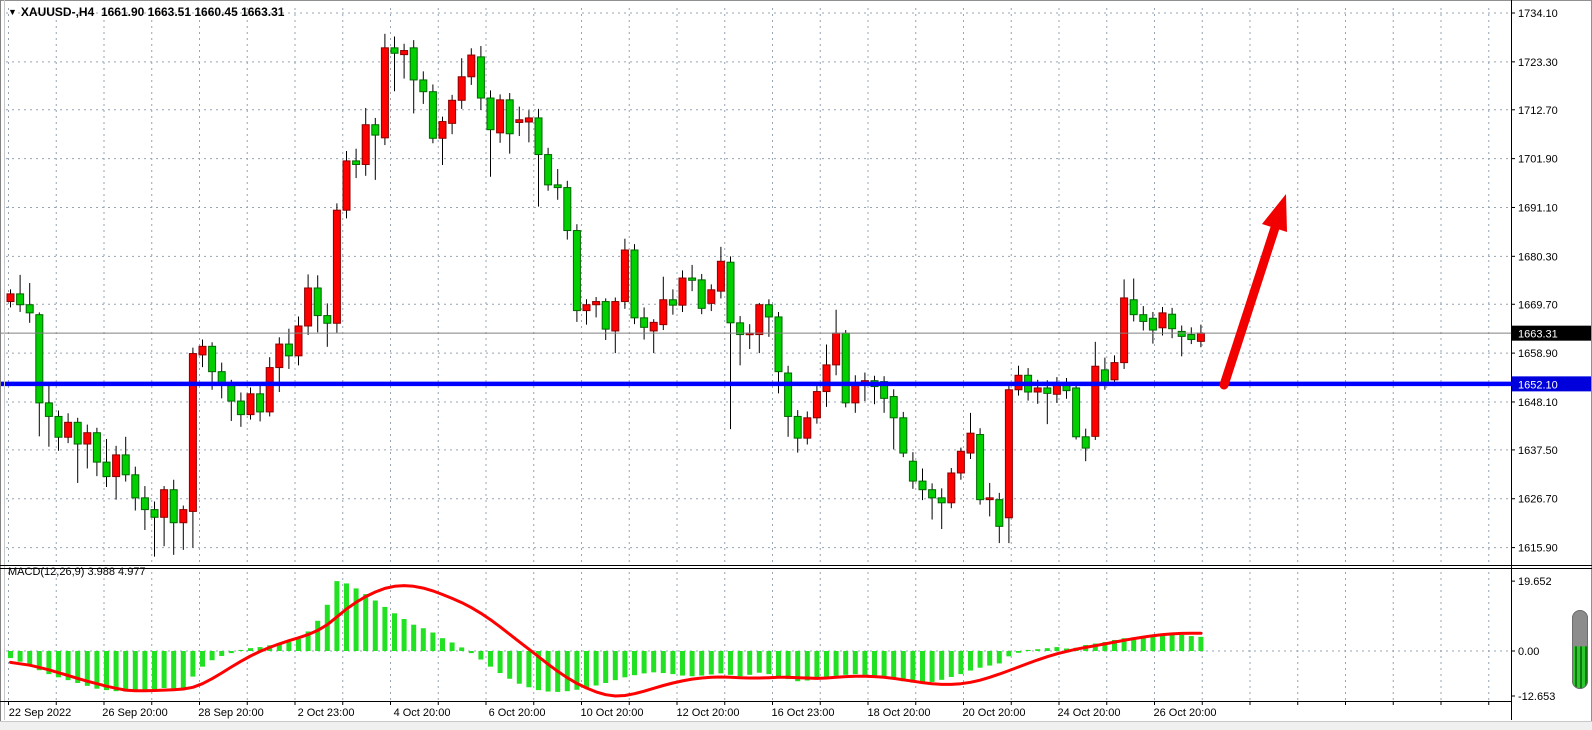  Describe the element at coordinates (12, 12) in the screenshot. I see `chevron-down-icon: ▼` at that location.